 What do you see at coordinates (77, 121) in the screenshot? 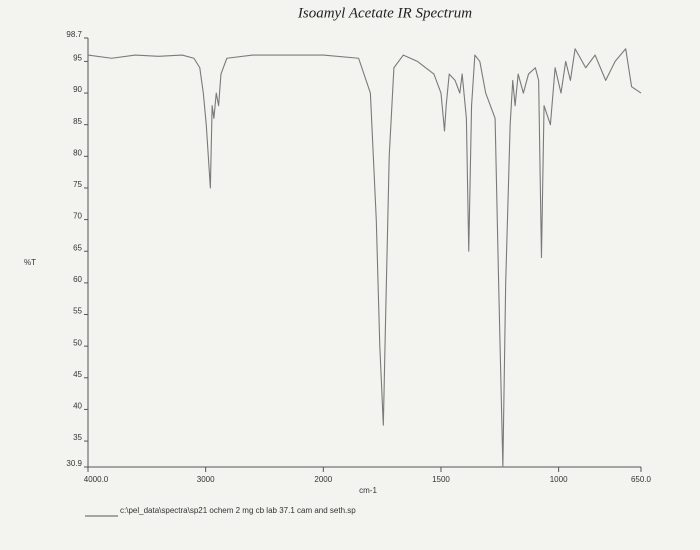
I see `y-tick-label: 85` at bounding box center [77, 121].